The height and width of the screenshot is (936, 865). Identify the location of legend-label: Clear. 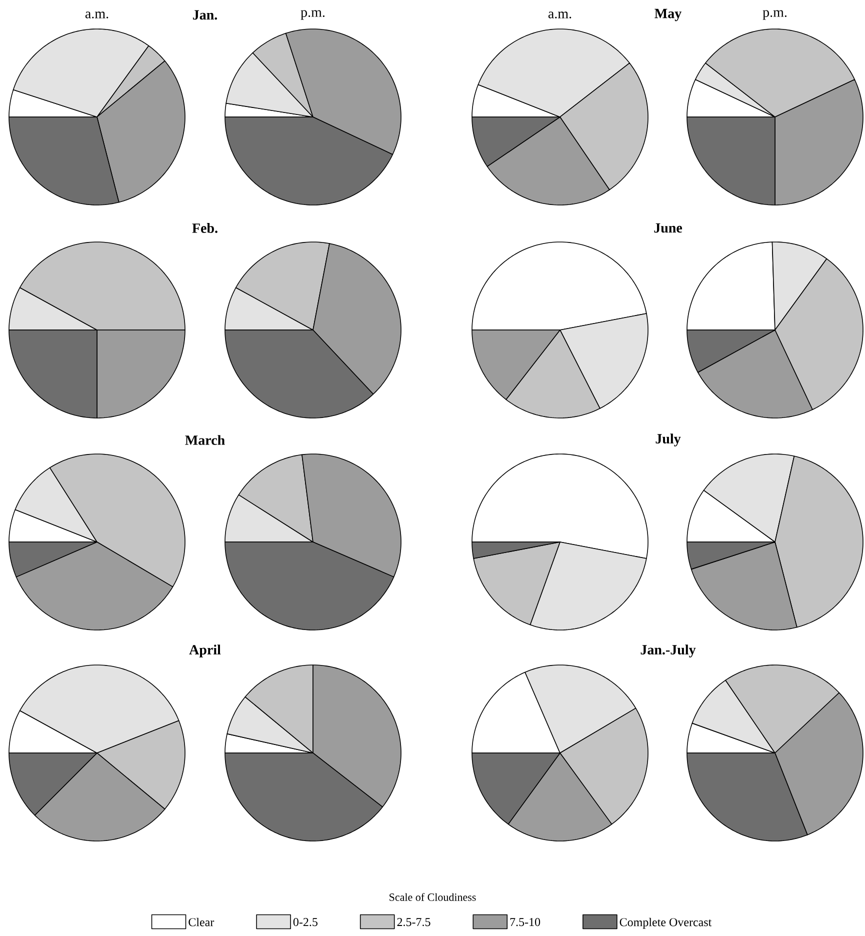
(201, 922).